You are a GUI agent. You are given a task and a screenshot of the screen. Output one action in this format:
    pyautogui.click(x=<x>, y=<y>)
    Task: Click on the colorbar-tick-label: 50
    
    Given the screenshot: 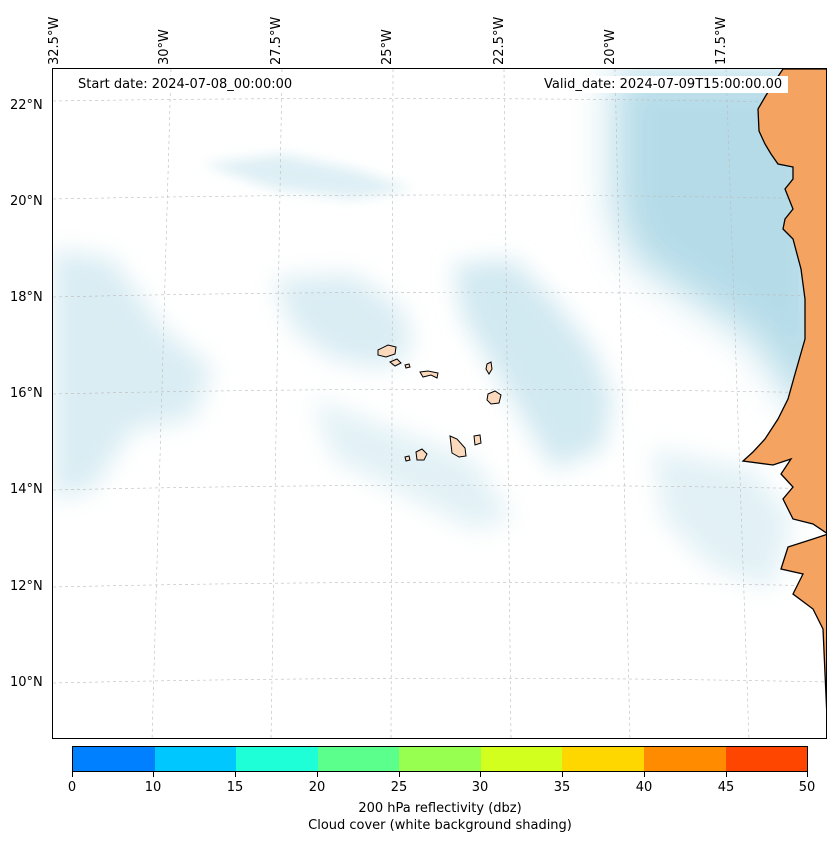 What is the action you would take?
    pyautogui.click(x=807, y=787)
    